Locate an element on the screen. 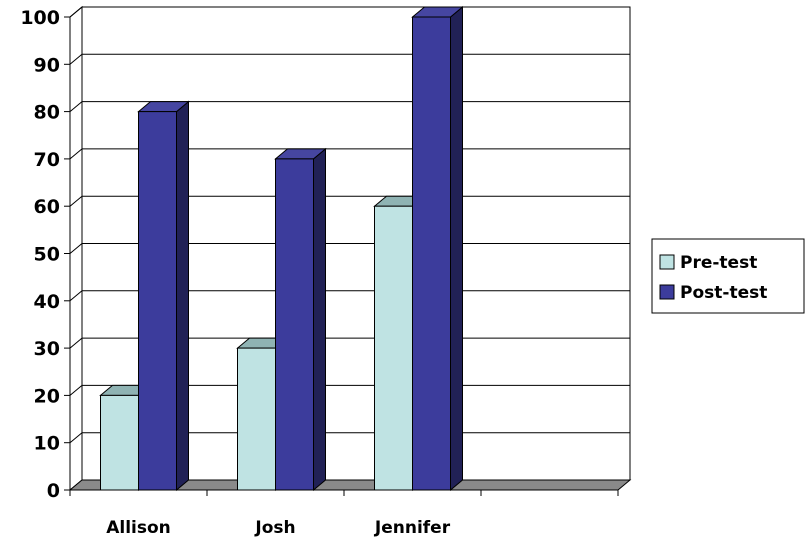 This screenshot has height=546, width=805. y-tick-label: 0 is located at coordinates (53, 491).